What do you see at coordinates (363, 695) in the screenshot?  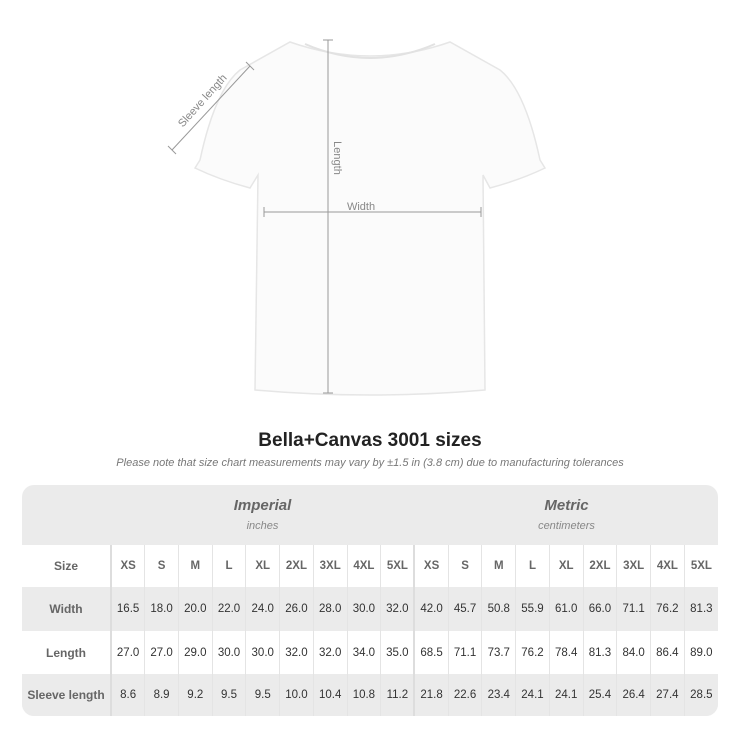 I see `imperial-value: 10.8` at bounding box center [363, 695].